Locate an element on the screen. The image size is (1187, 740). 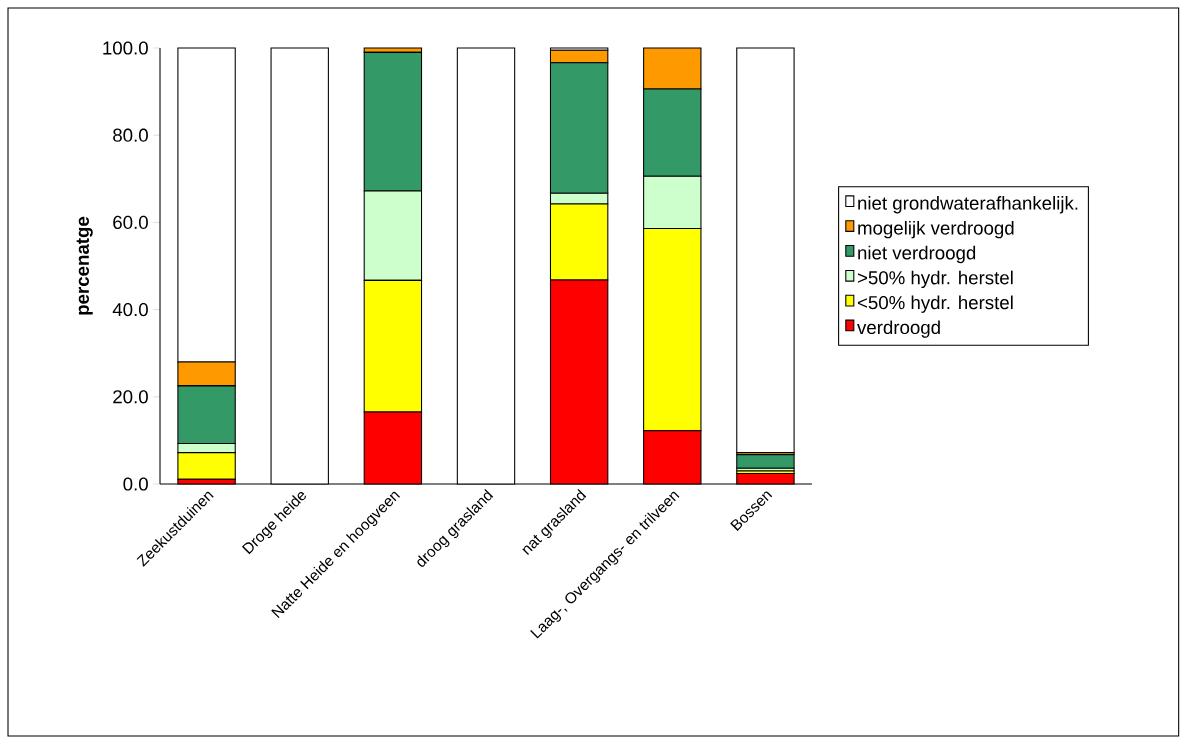
legend-label: verdroogd is located at coordinates (898, 329).